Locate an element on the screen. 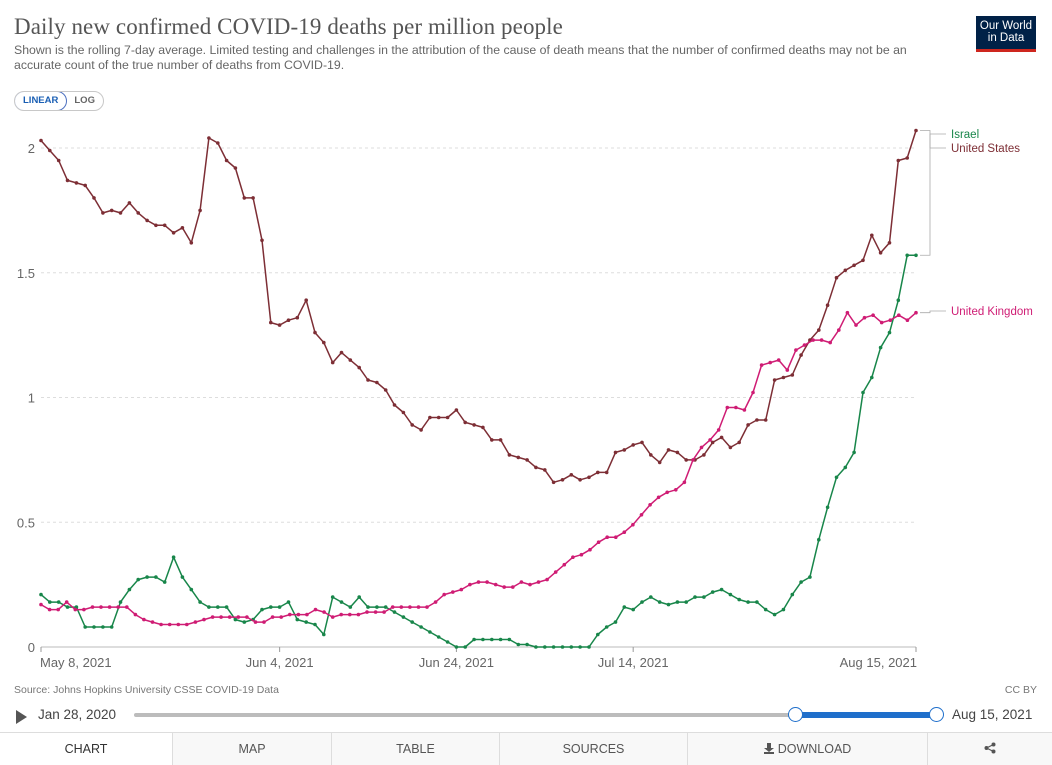 The width and height of the screenshot is (1052, 765). play-icon is located at coordinates (21, 717).